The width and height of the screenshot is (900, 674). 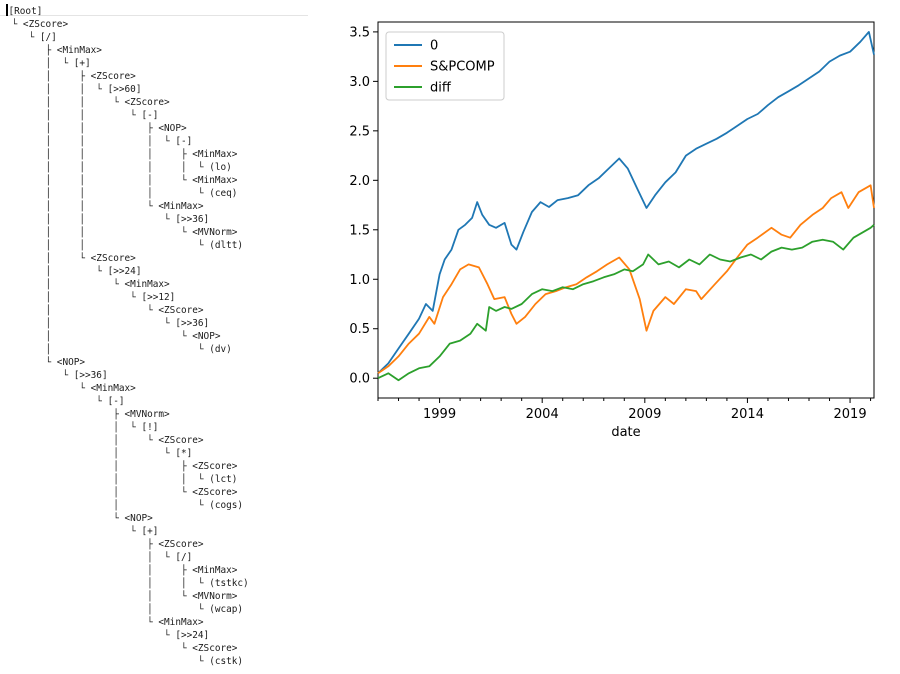 What do you see at coordinates (82, 427) in the screenshot?
I see `tree-node-line: │ └ [!]` at bounding box center [82, 427].